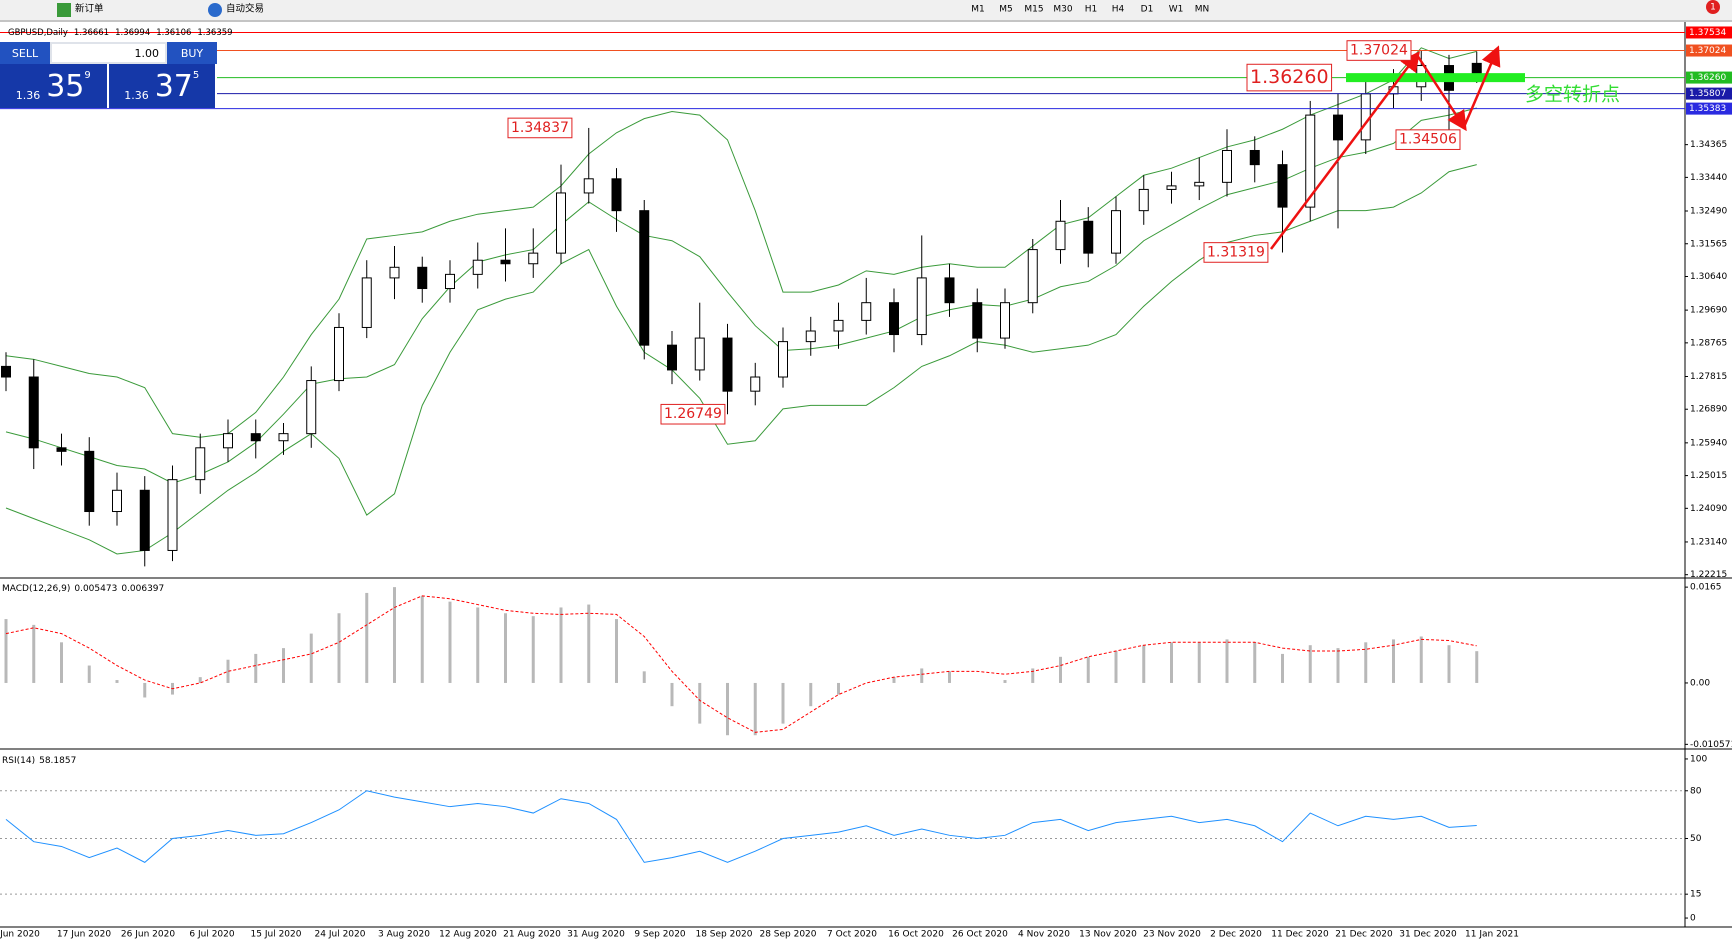 The image size is (1732, 944). What do you see at coordinates (192, 53) in the screenshot?
I see `buy-button: BUY` at bounding box center [192, 53].